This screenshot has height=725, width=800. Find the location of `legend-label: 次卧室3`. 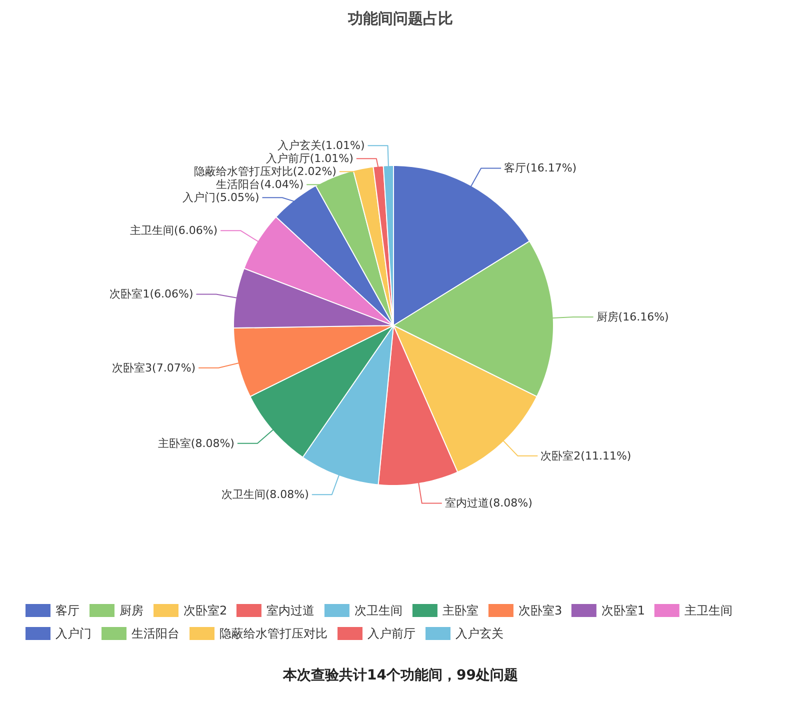

legend-label: 次卧室3 is located at coordinates (540, 611).